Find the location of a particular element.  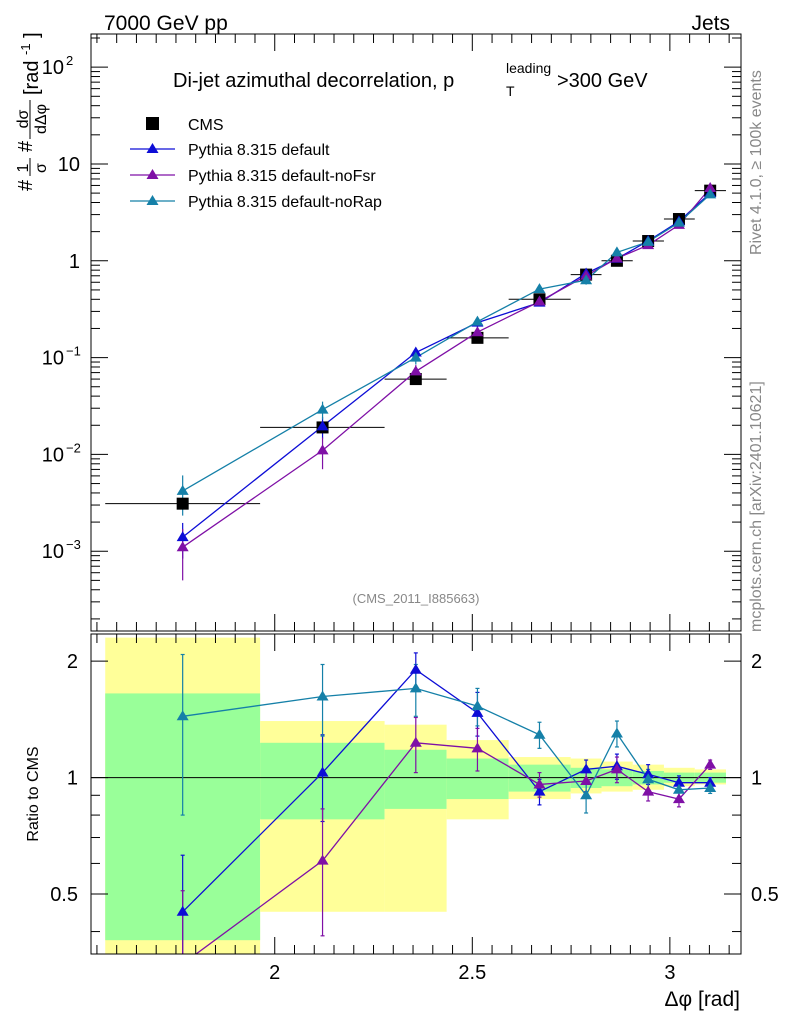

ratio-ylabel: Ratio to CMS is located at coordinates (33, 793).